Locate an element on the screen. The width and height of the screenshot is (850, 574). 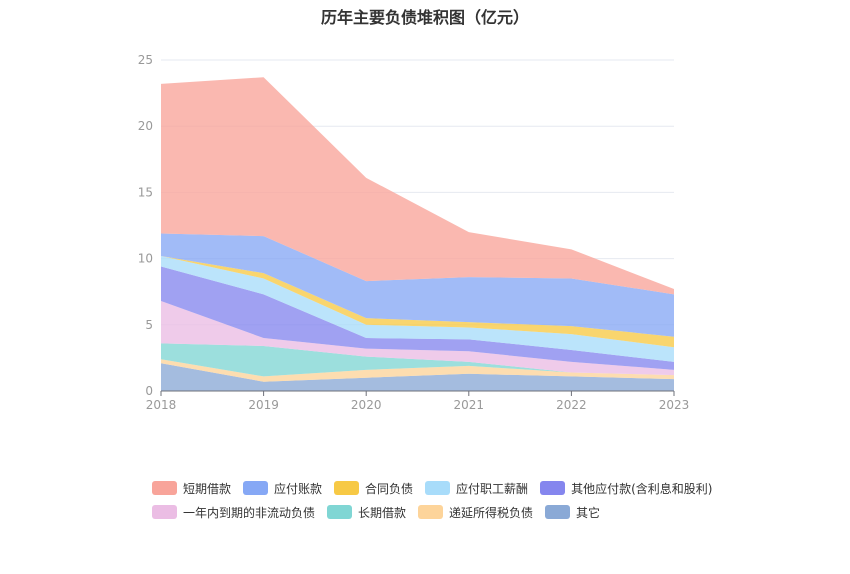
legend-item: 一年内到期的非流动负债 is located at coordinates (233, 512).